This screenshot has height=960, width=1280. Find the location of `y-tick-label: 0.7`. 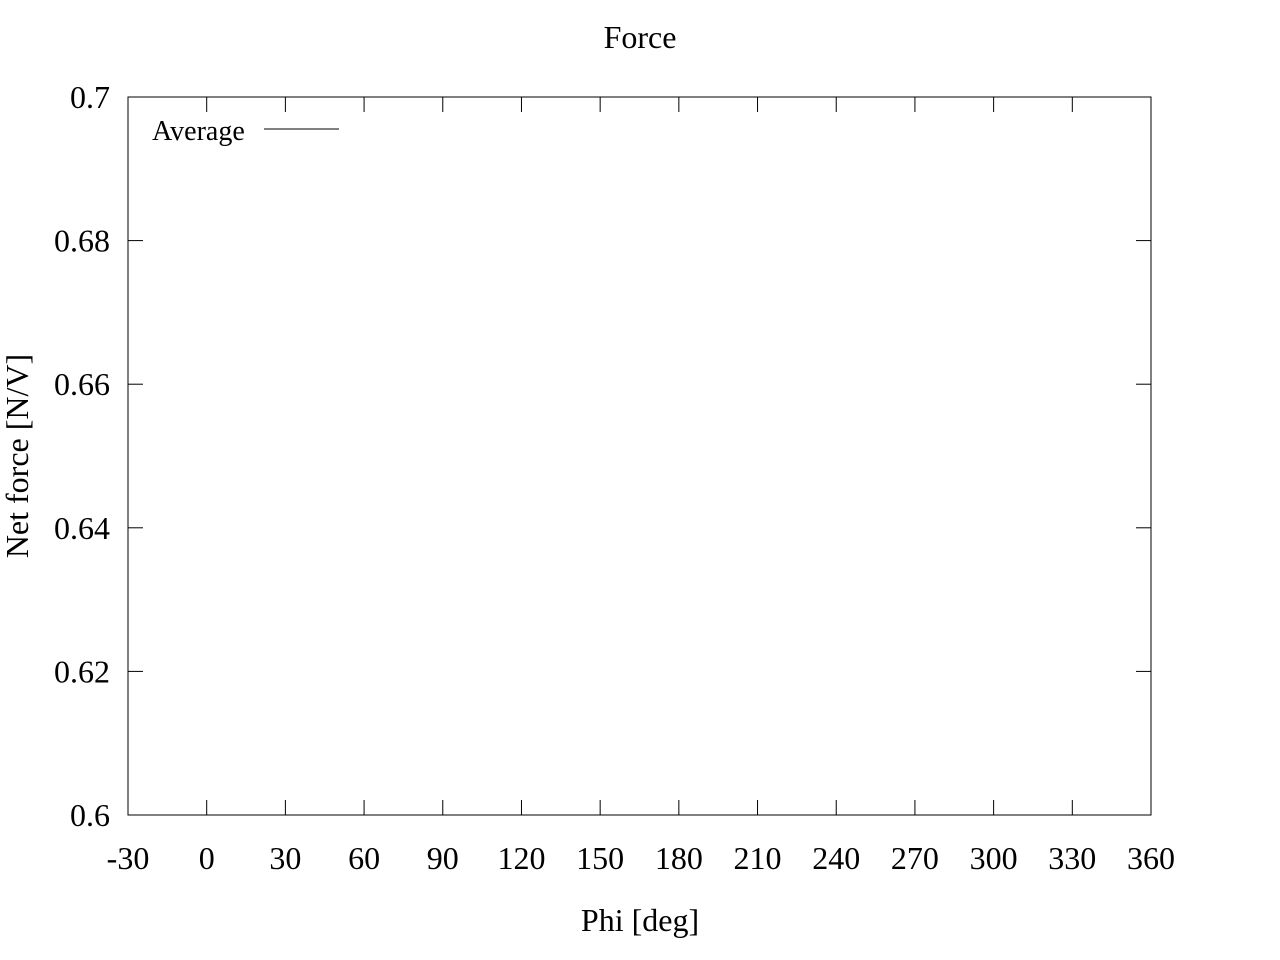

y-tick-label: 0.7 is located at coordinates (90, 97).